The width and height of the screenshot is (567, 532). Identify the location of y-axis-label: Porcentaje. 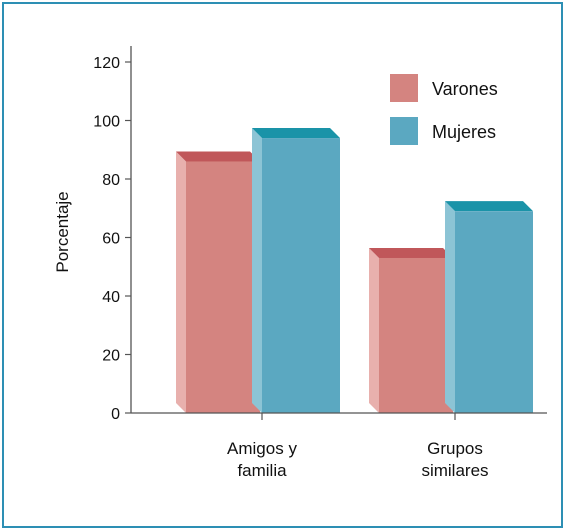
(62, 231).